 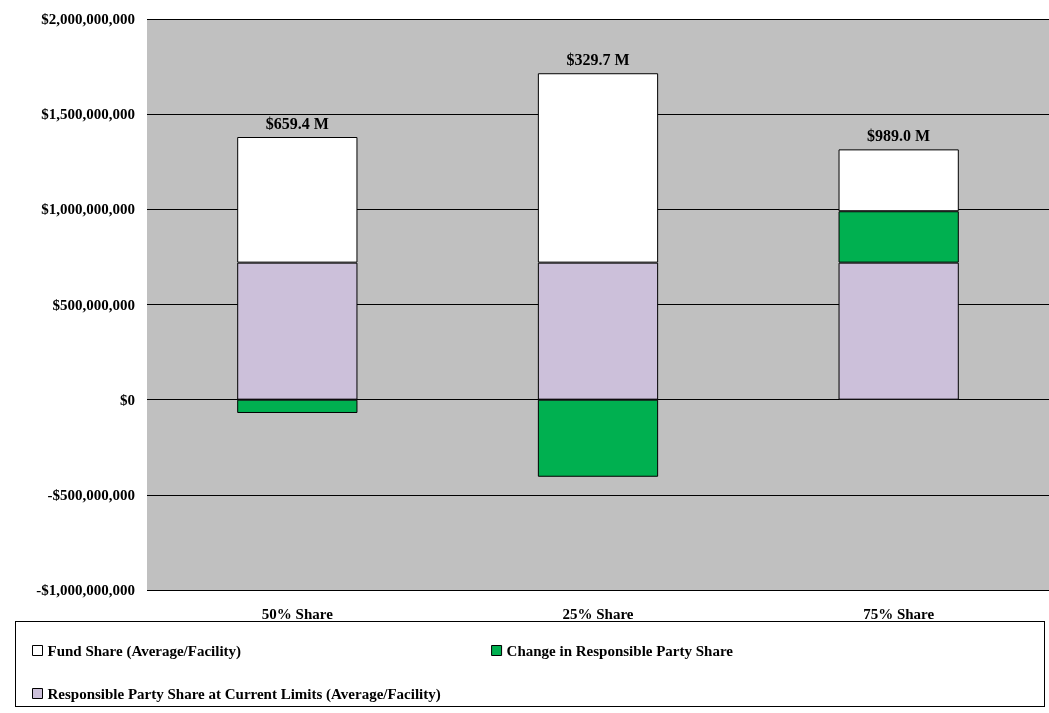 I want to click on y-tick-label: $1,500,000,000, so click(x=88, y=114).